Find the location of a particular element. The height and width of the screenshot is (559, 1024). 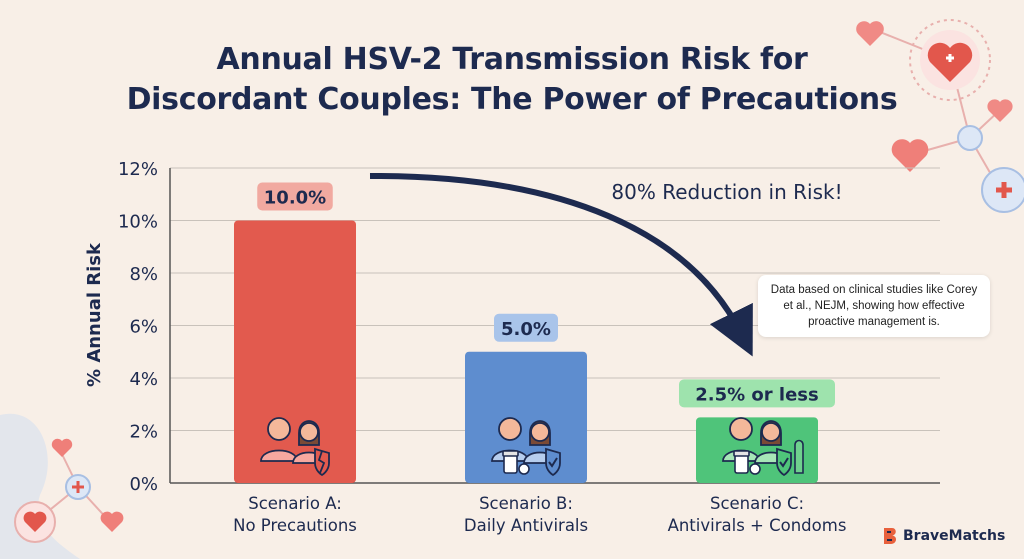

bar-group: 5.0% Scenario B: Daily Antivirals is located at coordinates (526, 424).